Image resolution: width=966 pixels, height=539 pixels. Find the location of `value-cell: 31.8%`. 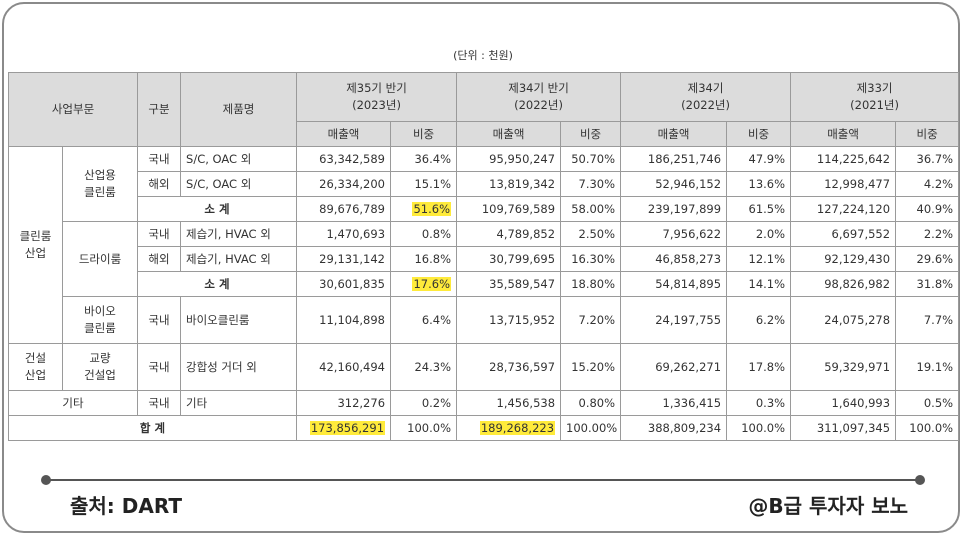

value-cell: 31.8% is located at coordinates (927, 284).